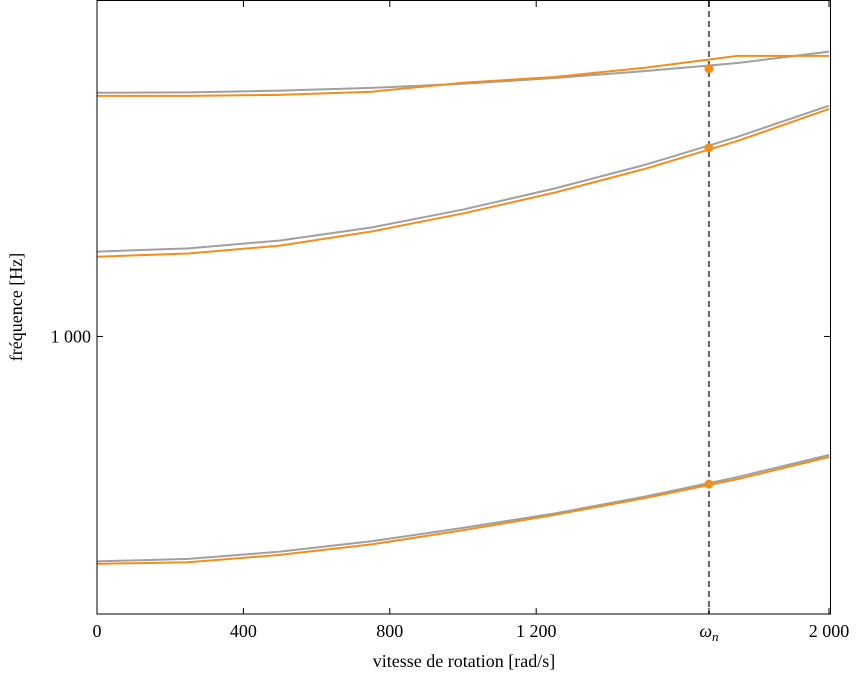 The height and width of the screenshot is (684, 857). I want to click on x-tick-label: 0, so click(97, 631).